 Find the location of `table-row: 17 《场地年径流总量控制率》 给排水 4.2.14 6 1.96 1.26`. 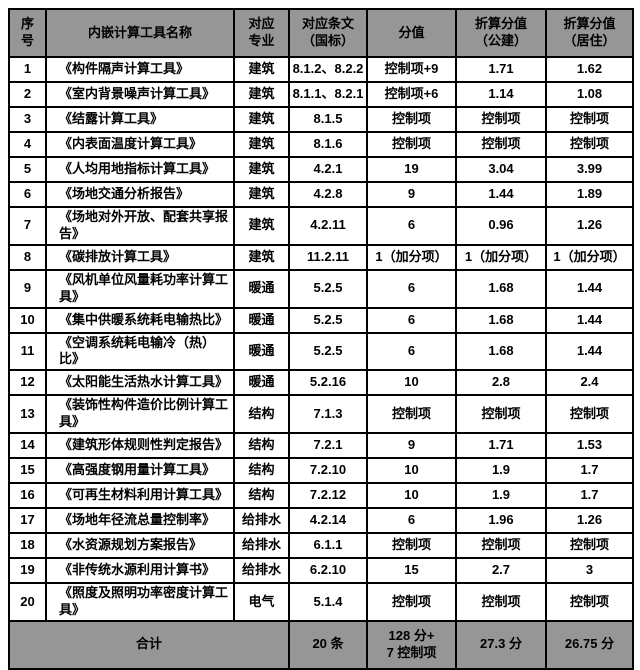

table-row: 17 《场地年径流总量控制率》 给排水 4.2.14 6 1.96 1.26 is located at coordinates (321, 521).